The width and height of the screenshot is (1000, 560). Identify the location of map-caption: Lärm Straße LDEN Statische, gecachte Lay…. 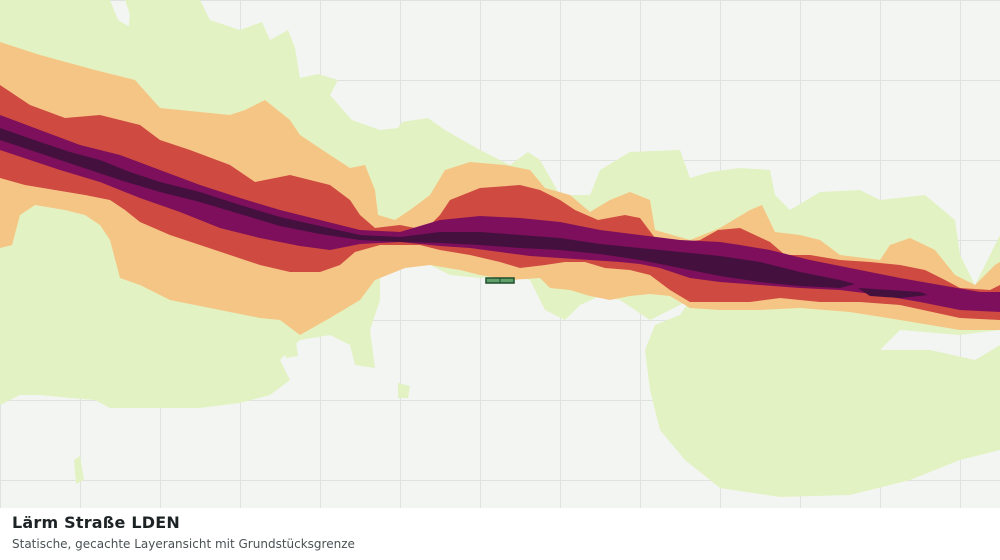
(500, 534).